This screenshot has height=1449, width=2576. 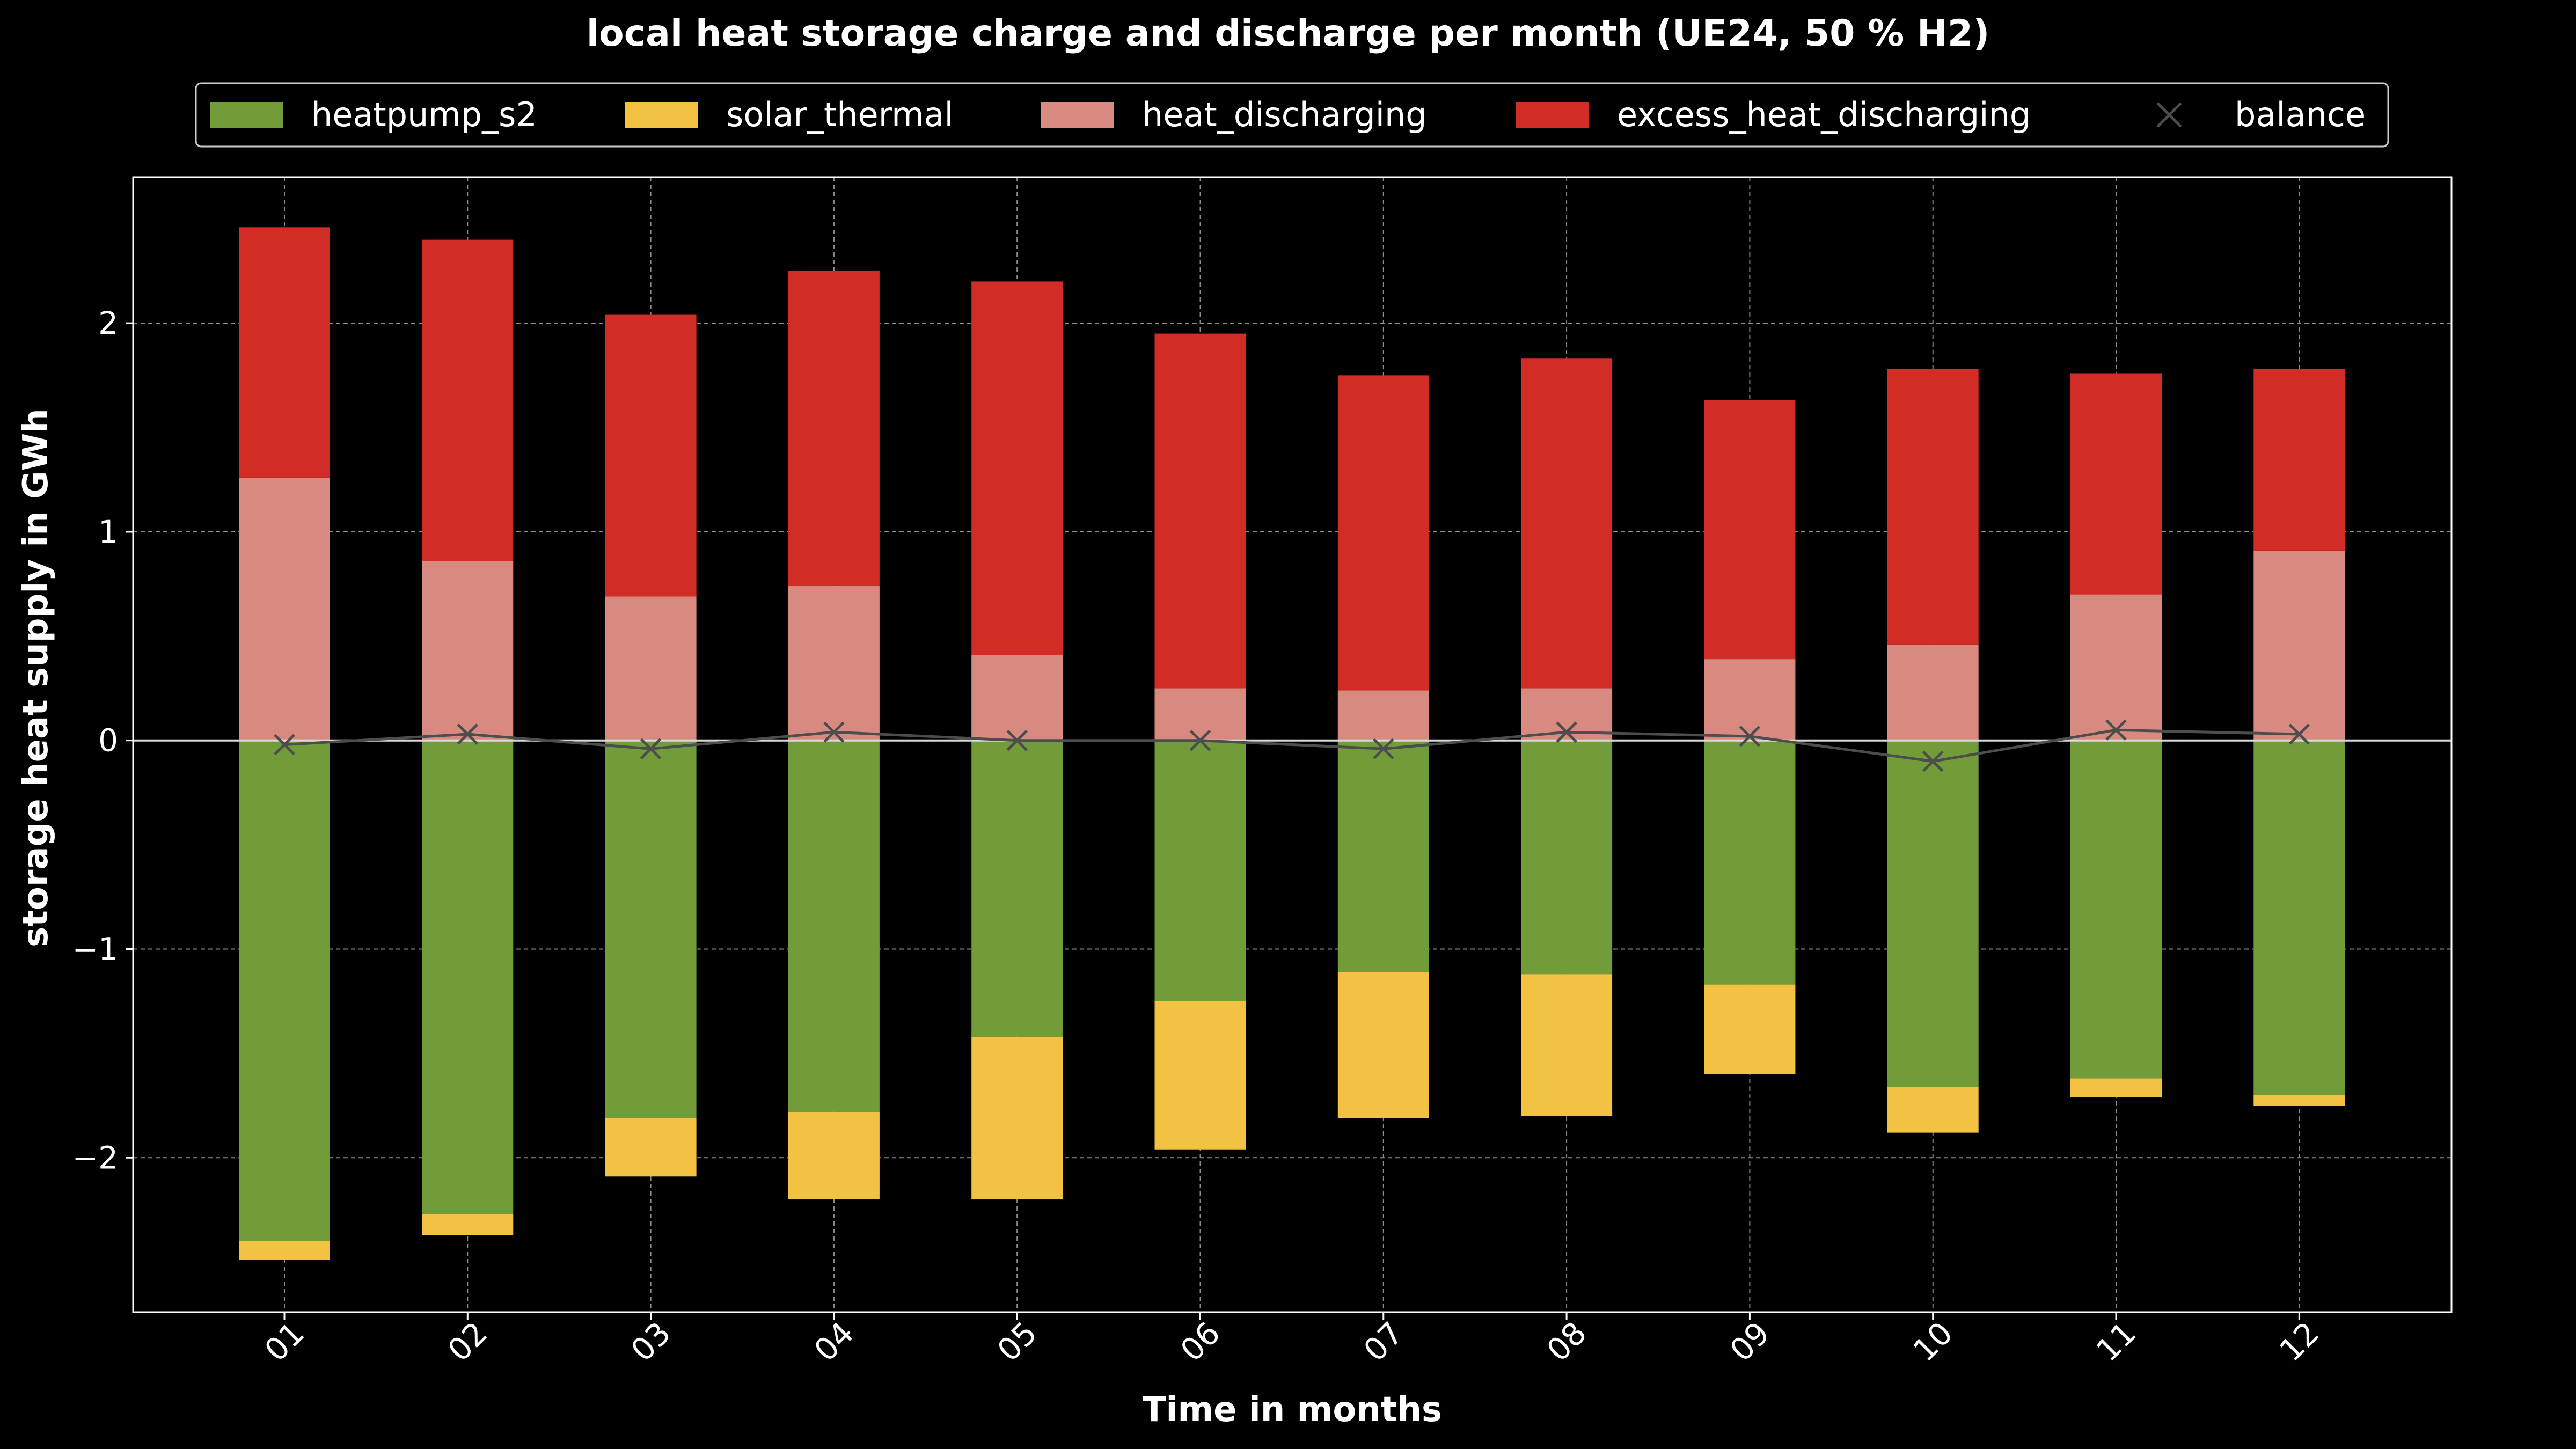 I want to click on legend-label-heatpump_s2: heatpump_s2, so click(x=424, y=114).